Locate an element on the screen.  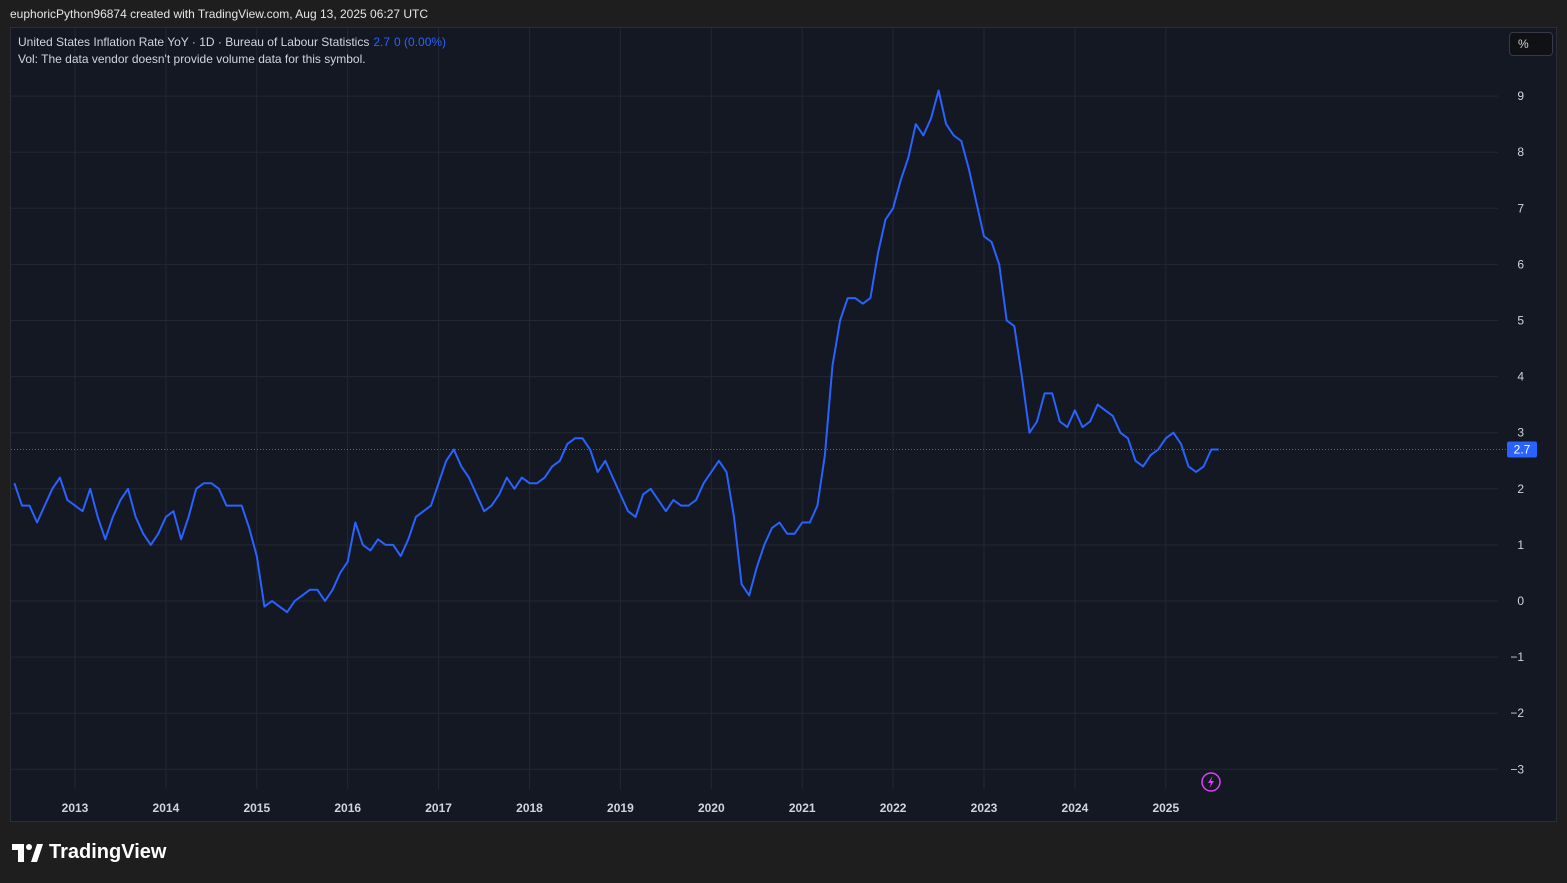
x-tick-label: 2018 is located at coordinates (529, 808).